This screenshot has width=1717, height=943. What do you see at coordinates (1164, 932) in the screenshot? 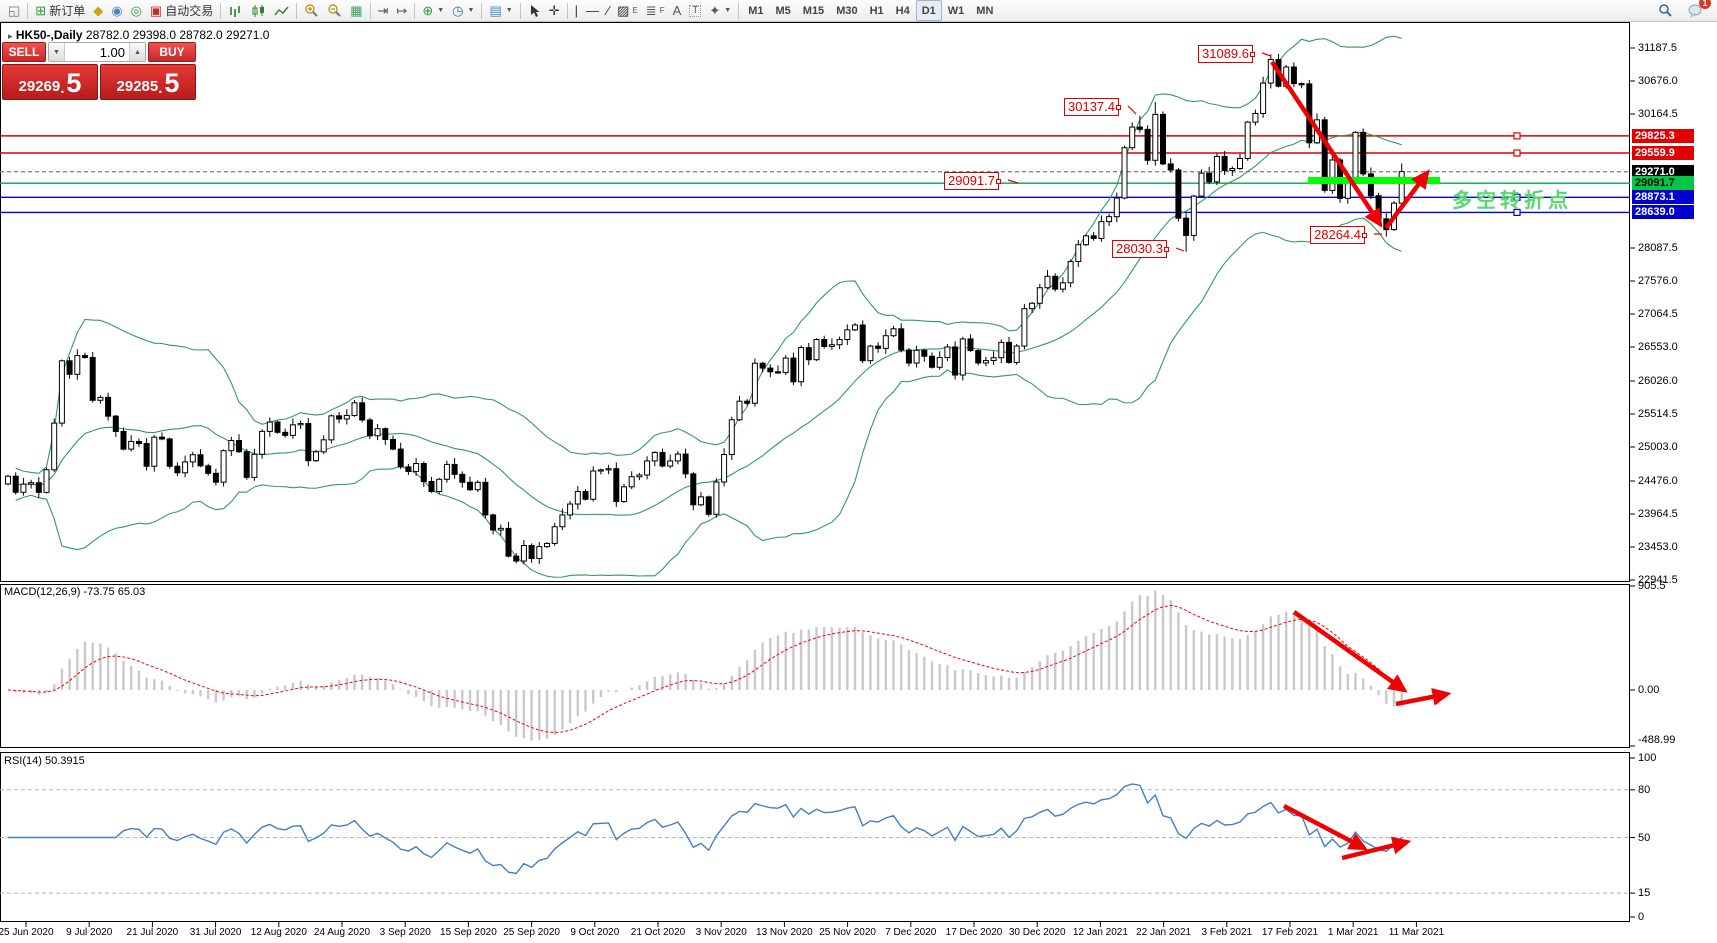
I see `time-axis-label: 22 Jan 2021` at bounding box center [1164, 932].